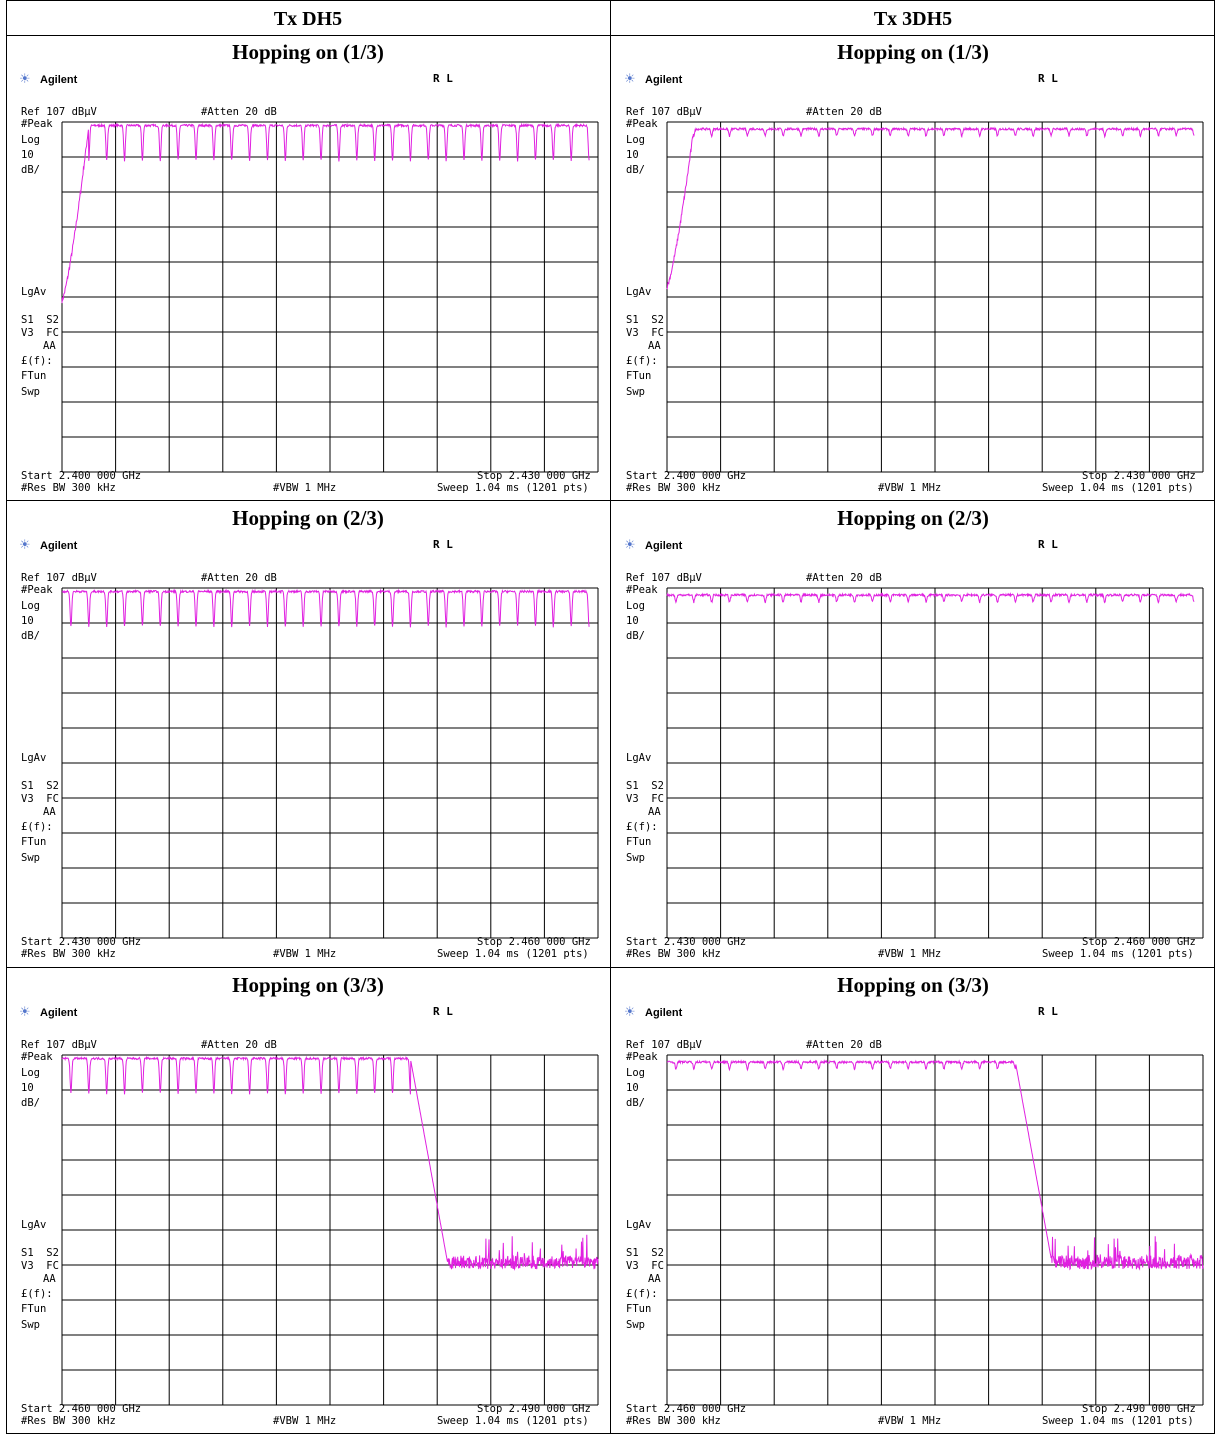 This screenshot has width=1217, height=1436. What do you see at coordinates (686, 476) in the screenshot?
I see `start-frequency: Start 2.400 000 GHz` at bounding box center [686, 476].